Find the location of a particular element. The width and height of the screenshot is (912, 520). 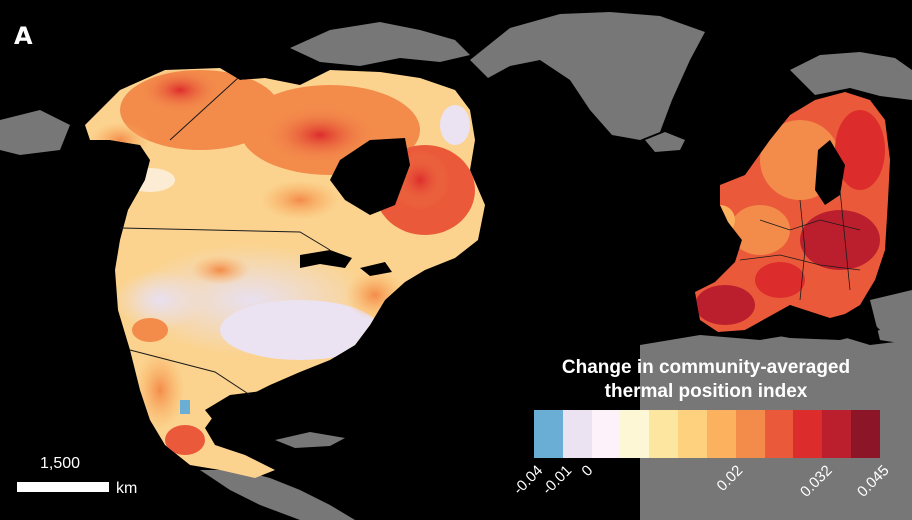

gulf-of-mexico is located at coordinates (252, 415).